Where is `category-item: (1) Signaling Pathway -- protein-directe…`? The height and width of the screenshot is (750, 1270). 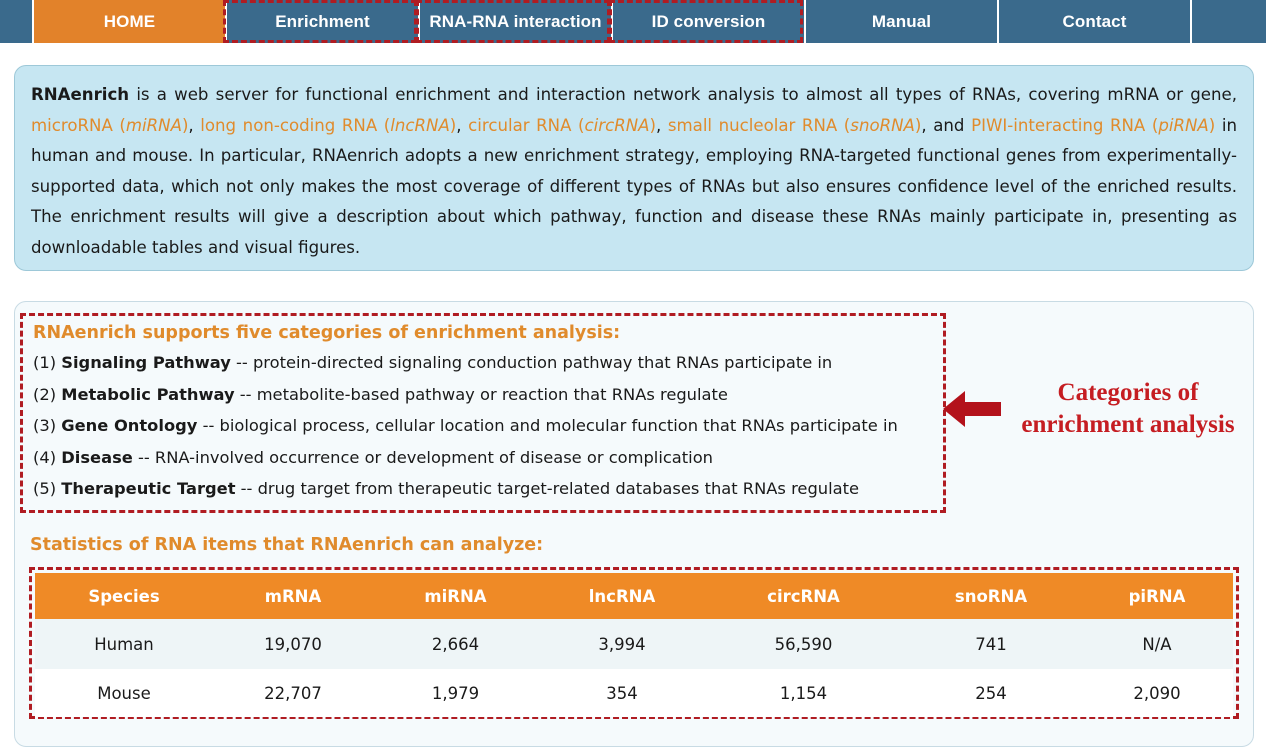 category-item: (1) Signaling Pathway -- protein-directe… is located at coordinates (488, 363).